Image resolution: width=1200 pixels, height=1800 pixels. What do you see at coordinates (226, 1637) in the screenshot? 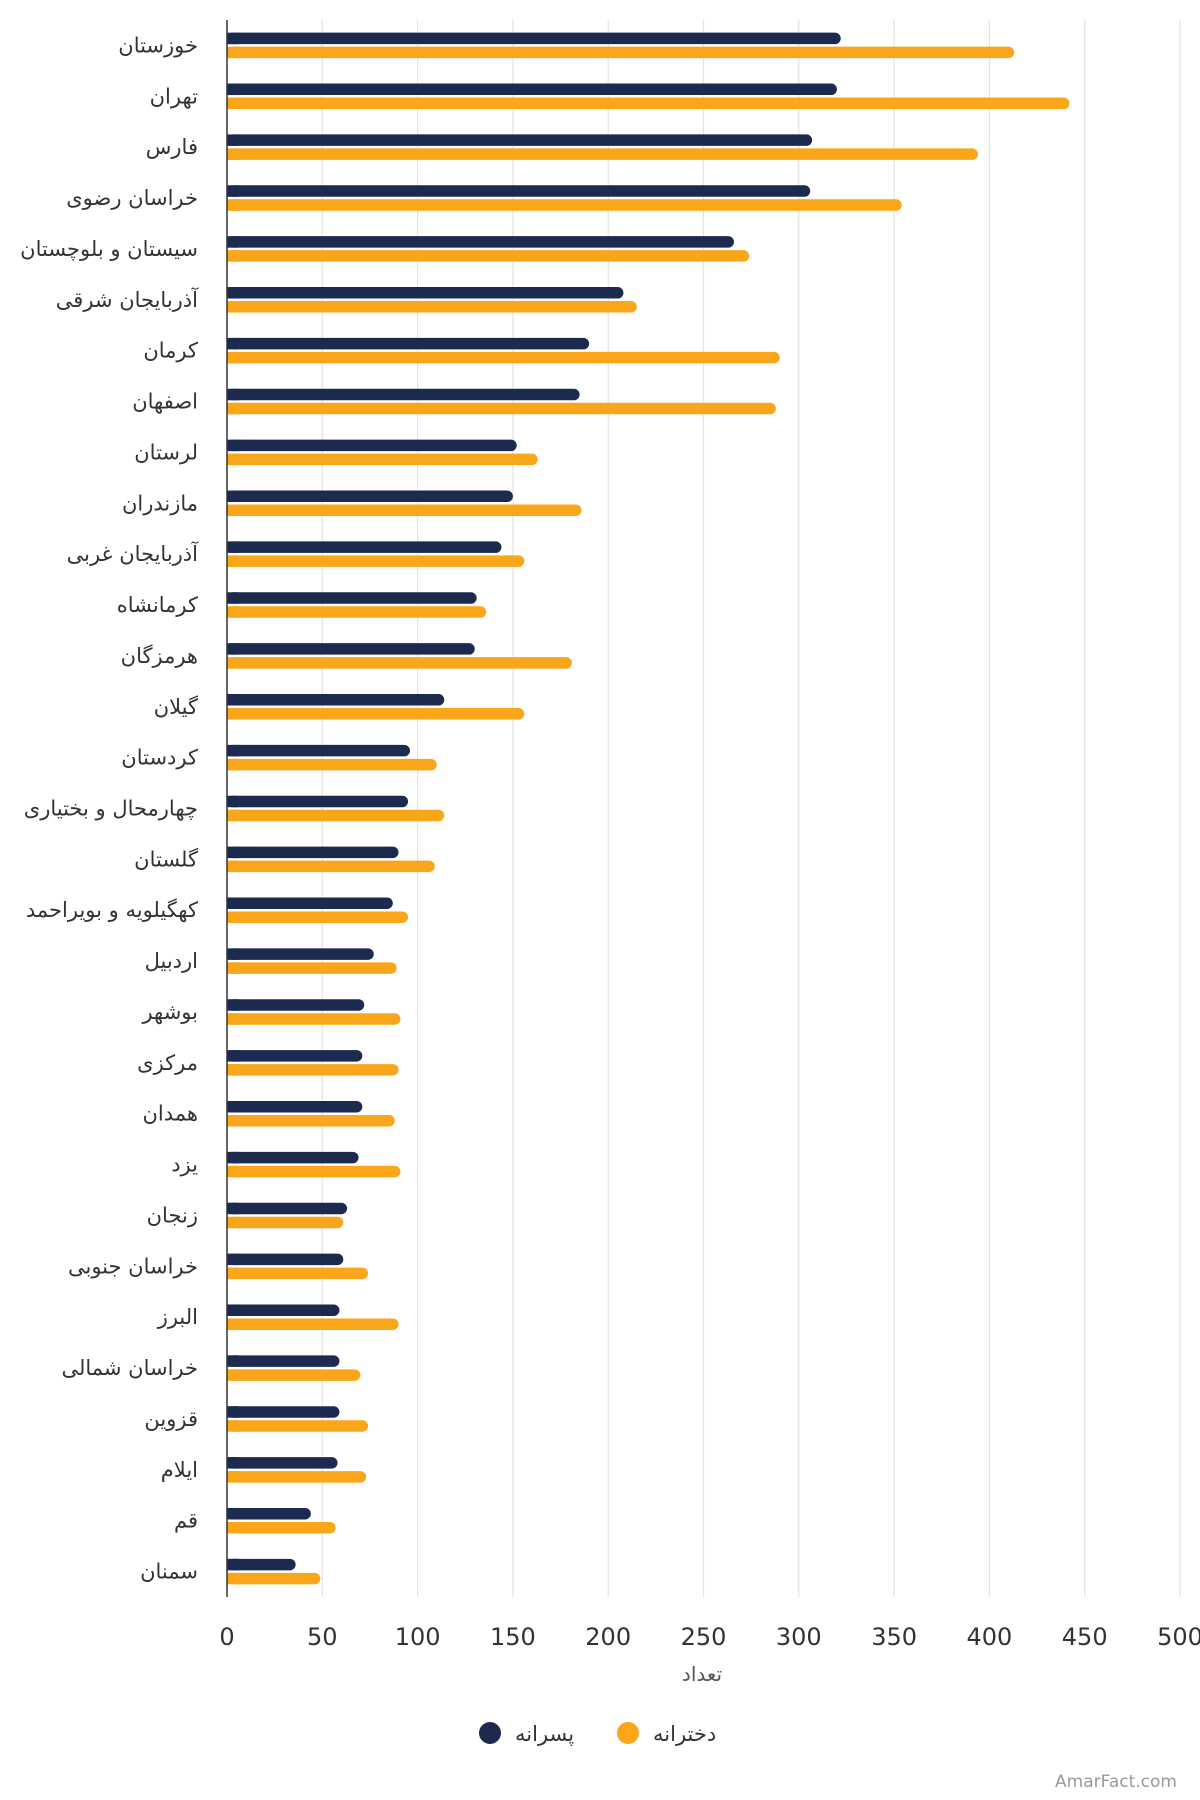
I see `x-tick-label: 0` at bounding box center [226, 1637].